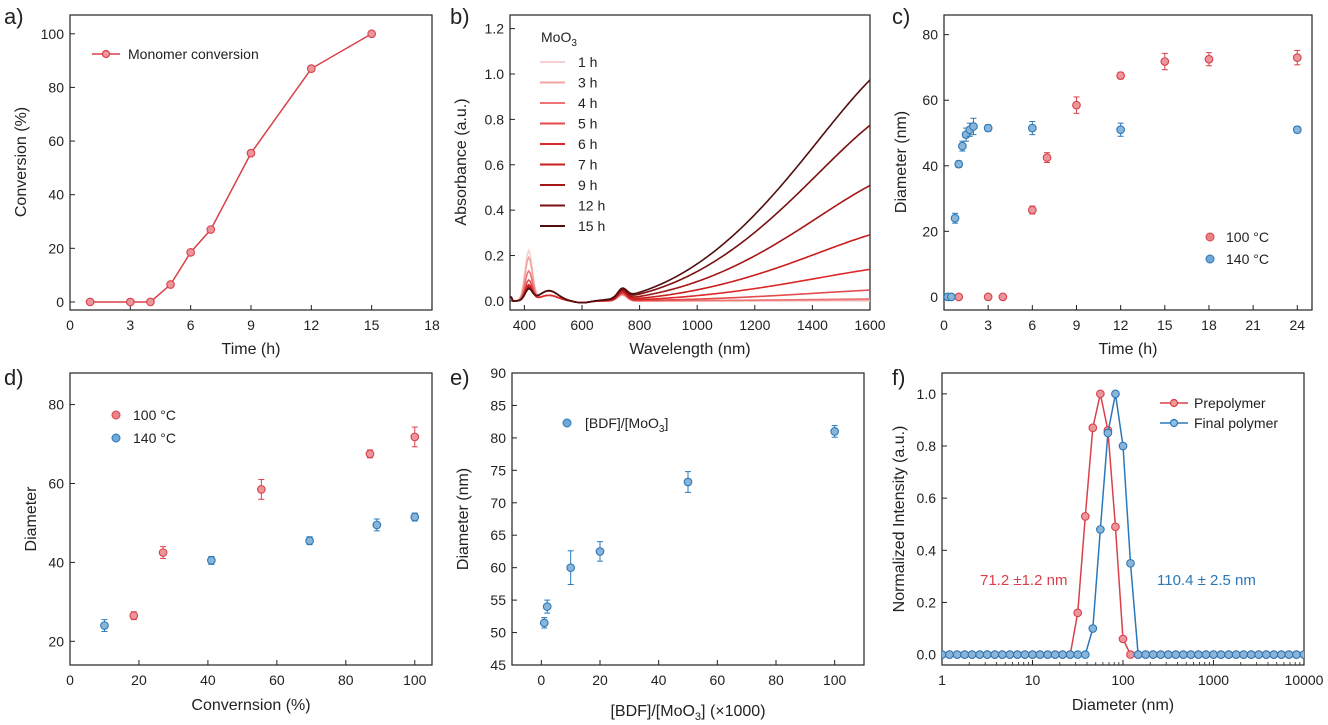 The height and width of the screenshot is (725, 1328). I want to click on panel-d-ylabel: Diameter, so click(31, 519).